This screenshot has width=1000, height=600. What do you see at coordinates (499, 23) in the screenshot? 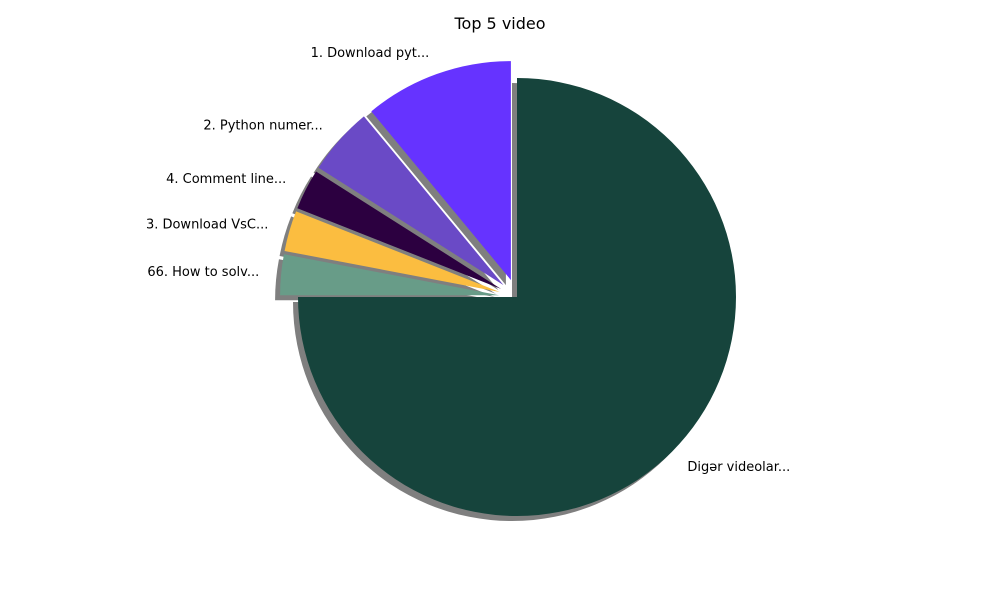
I see `chart-title: Top 5 video` at bounding box center [499, 23].